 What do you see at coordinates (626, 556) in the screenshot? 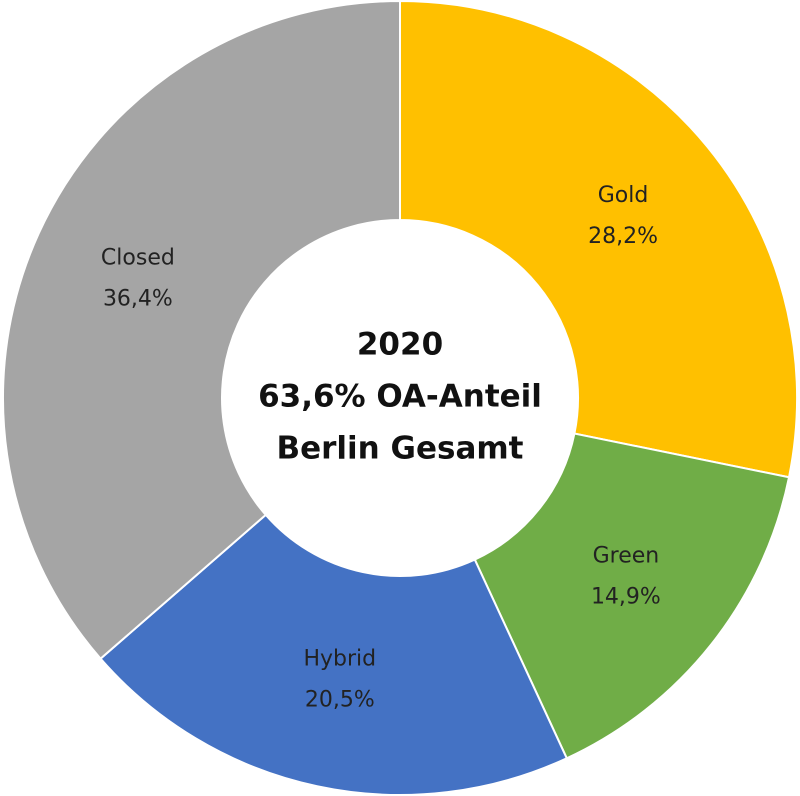
I see `segment-label: Green` at bounding box center [626, 556].